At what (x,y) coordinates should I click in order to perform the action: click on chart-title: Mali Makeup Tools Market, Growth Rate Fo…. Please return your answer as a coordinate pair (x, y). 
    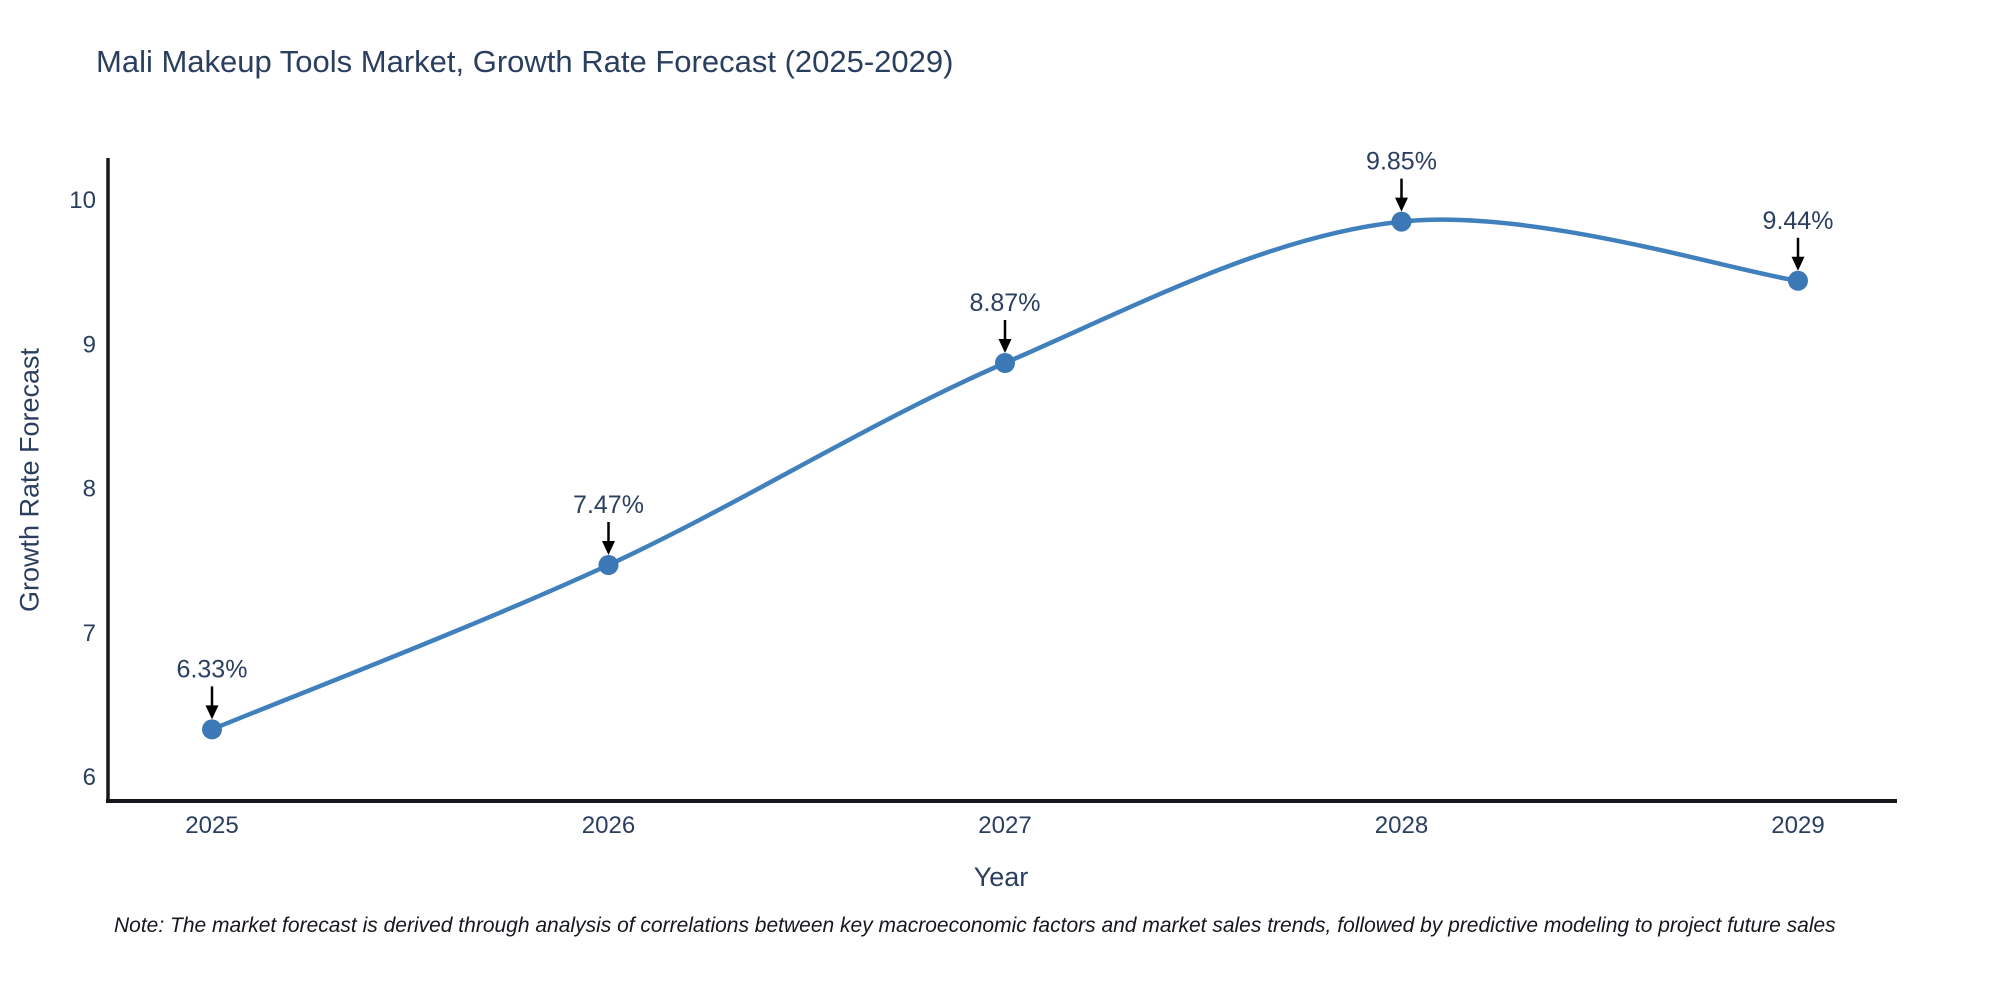
    Looking at the image, I should click on (525, 61).